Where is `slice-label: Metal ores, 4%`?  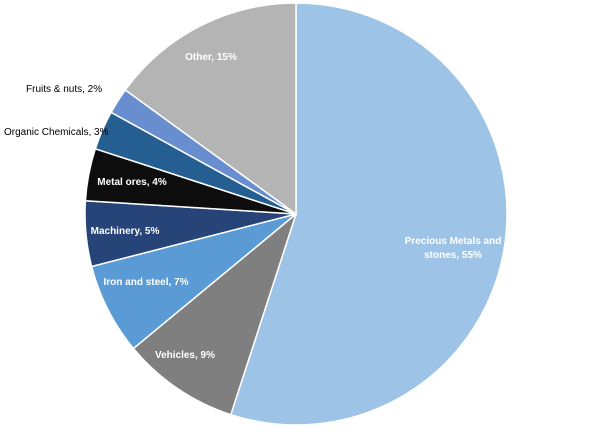
slice-label: Metal ores, 4% is located at coordinates (132, 182).